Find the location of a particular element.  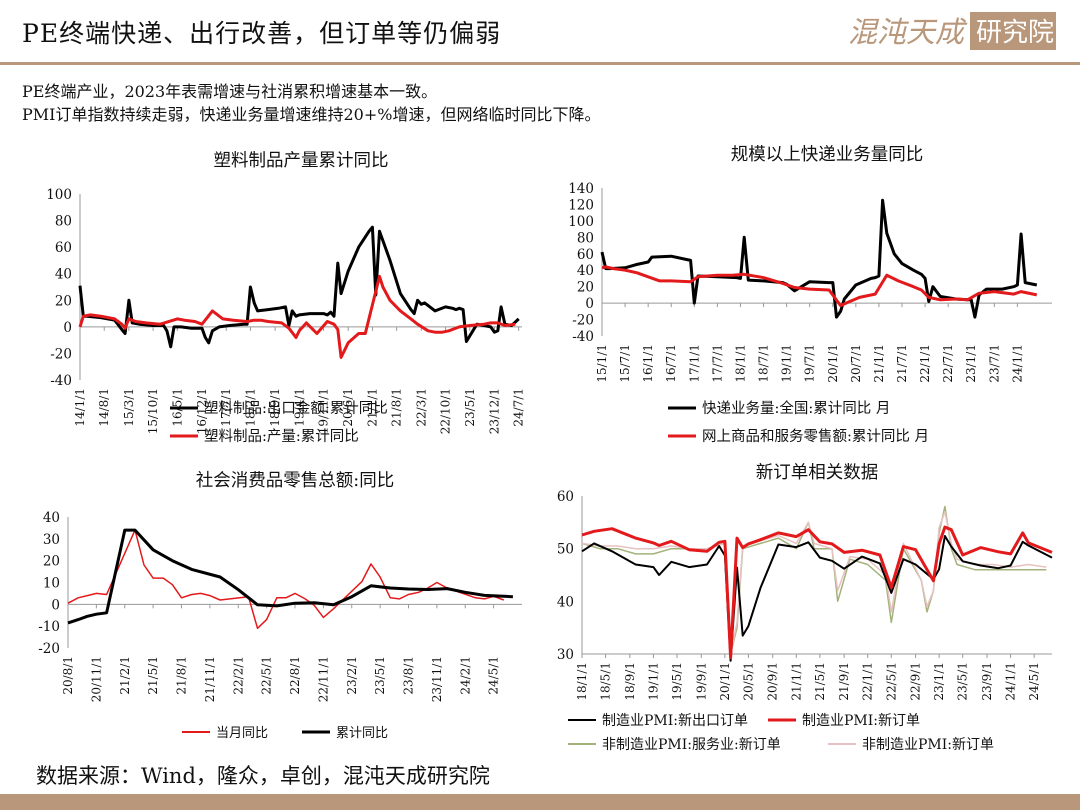

express-xtick-label: 15/7/1 is located at coordinates (625, 363).